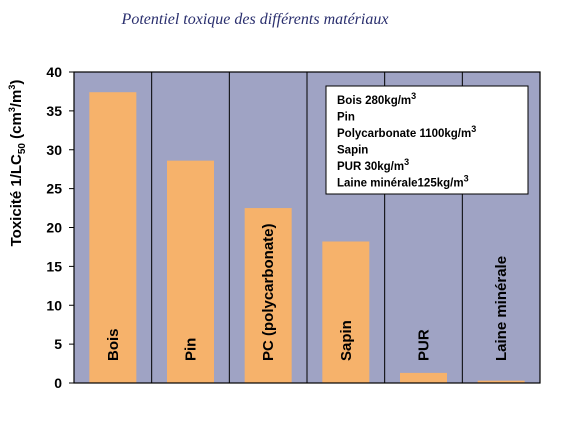 This screenshot has height=421, width=578. Describe the element at coordinates (406, 132) in the screenshot. I see `legend-entry: Polycarbonate 1100kg/m3` at that location.